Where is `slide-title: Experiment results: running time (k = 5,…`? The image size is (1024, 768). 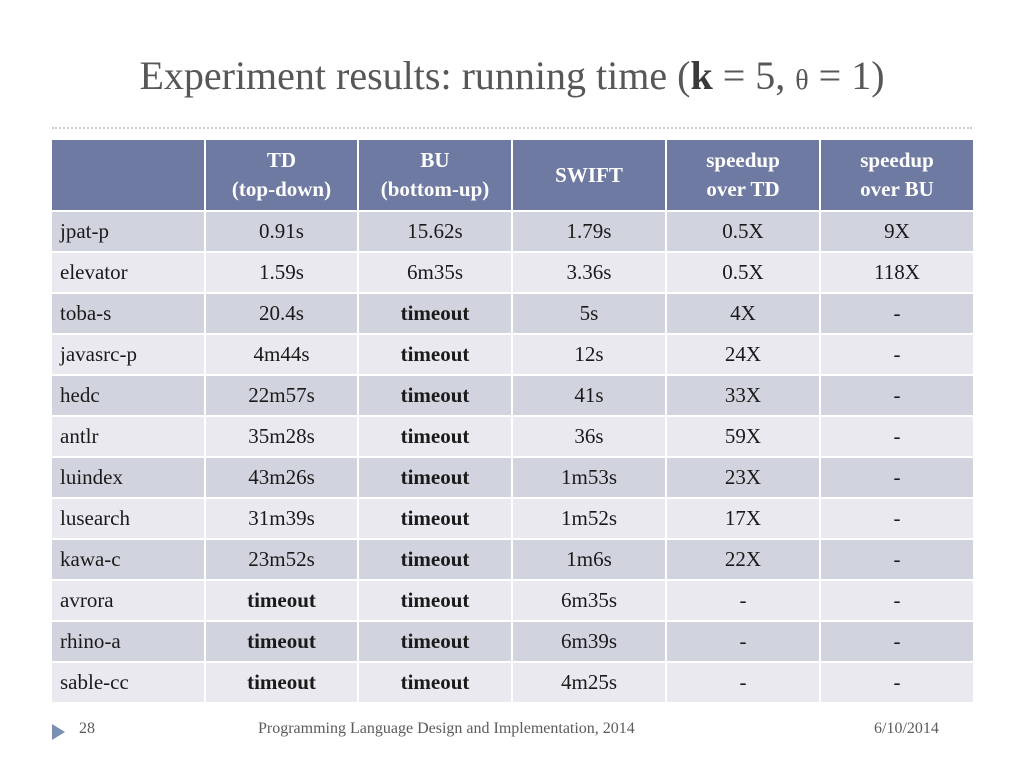 slide-title: Experiment results: running time (k = 5,… is located at coordinates (512, 75).